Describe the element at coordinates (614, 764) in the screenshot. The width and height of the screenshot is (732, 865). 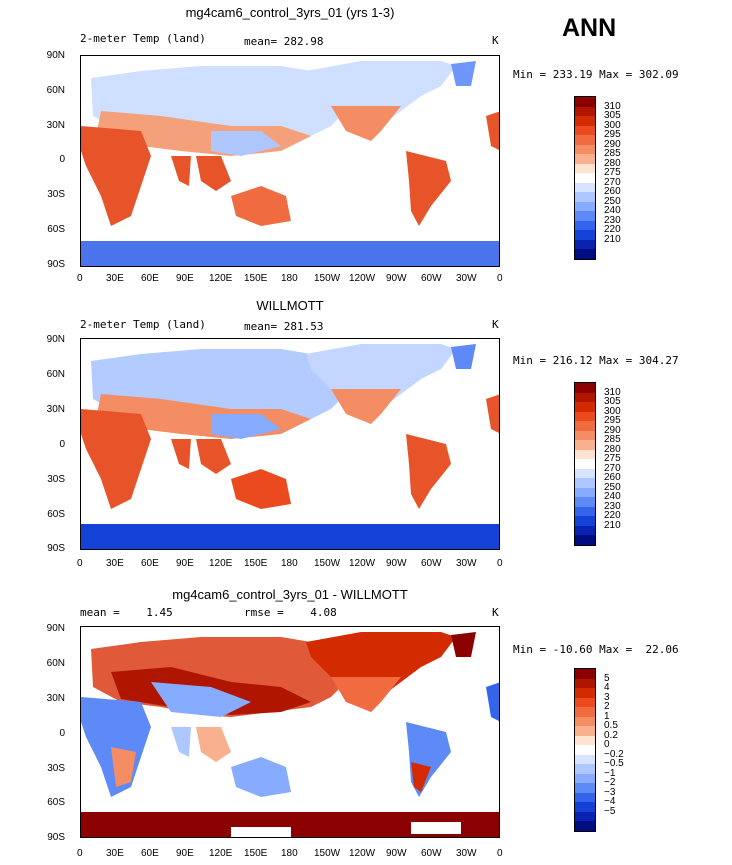
I see `colorbar-level-label: −0.5` at that location.